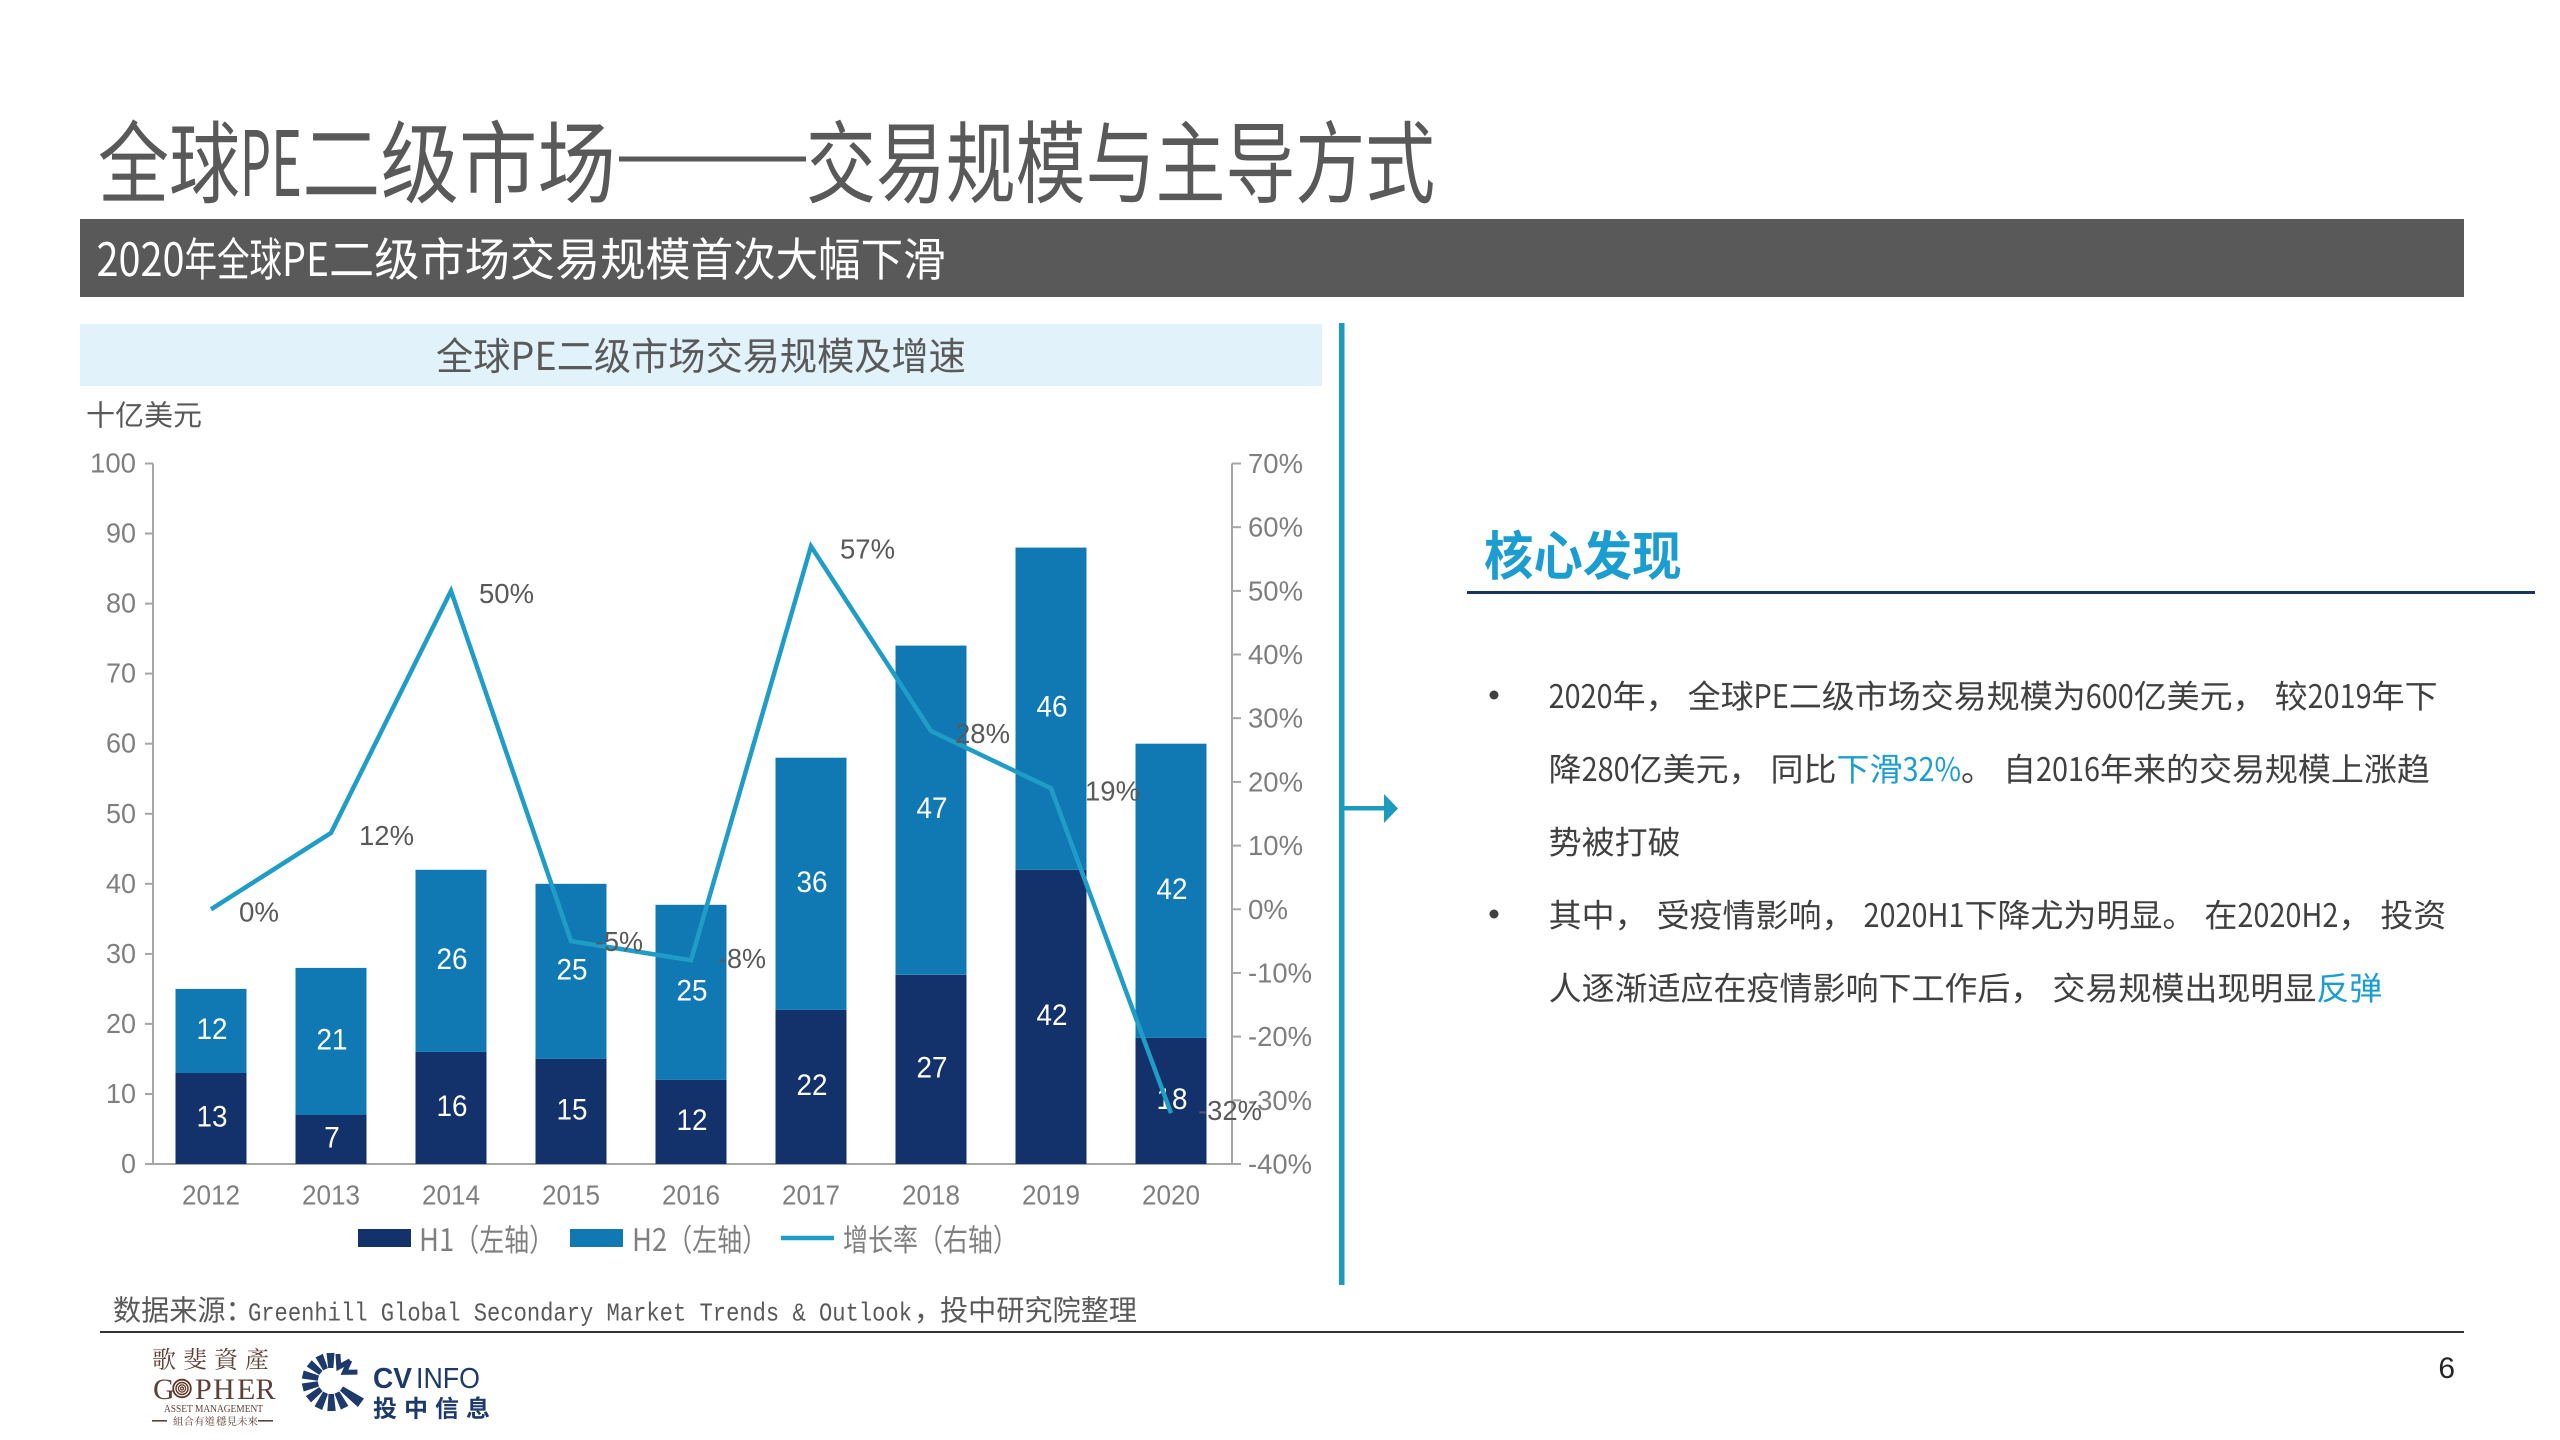  Describe the element at coordinates (1052, 707) in the screenshot. I see `svg-text: 46` at that location.